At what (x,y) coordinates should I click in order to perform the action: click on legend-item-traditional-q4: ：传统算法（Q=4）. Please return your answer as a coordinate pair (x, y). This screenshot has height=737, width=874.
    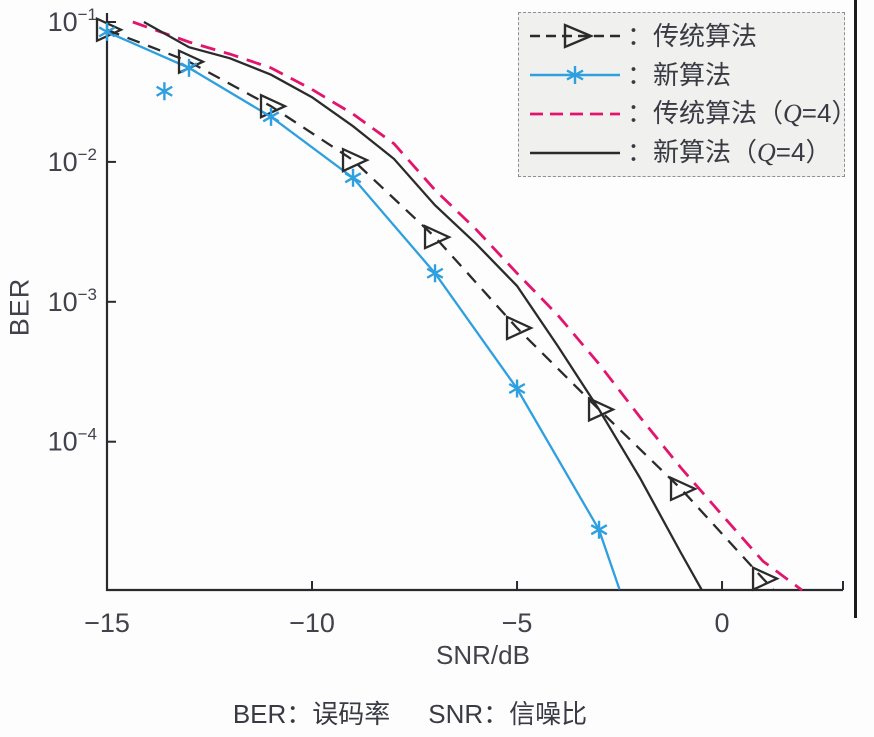
    Looking at the image, I should click on (692, 114).